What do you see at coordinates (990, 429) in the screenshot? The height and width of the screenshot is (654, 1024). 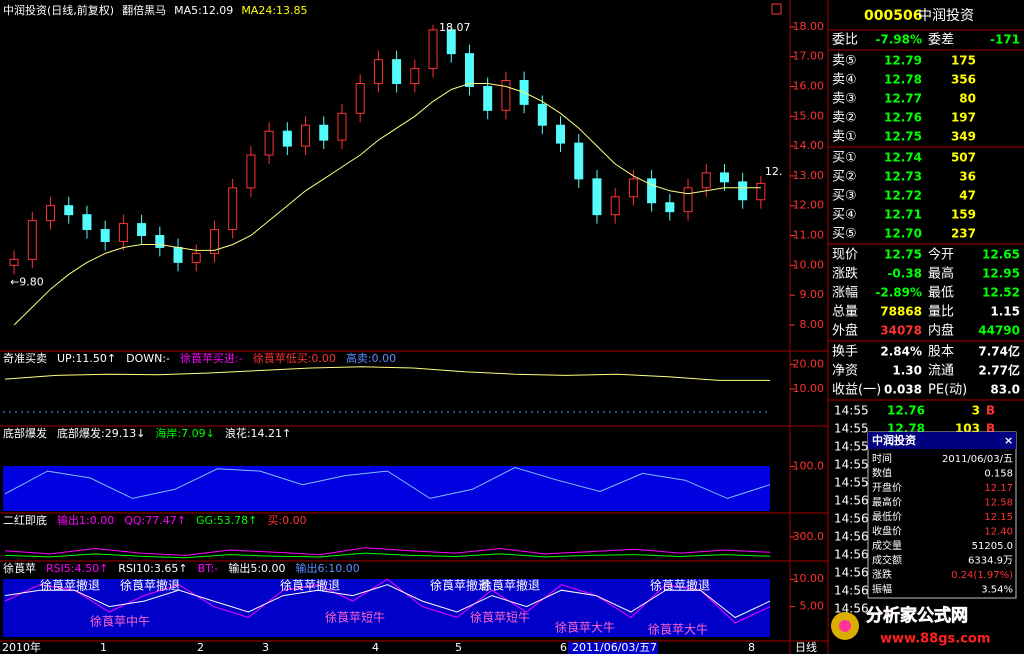 I see `trade-flag: B` at bounding box center [990, 429].